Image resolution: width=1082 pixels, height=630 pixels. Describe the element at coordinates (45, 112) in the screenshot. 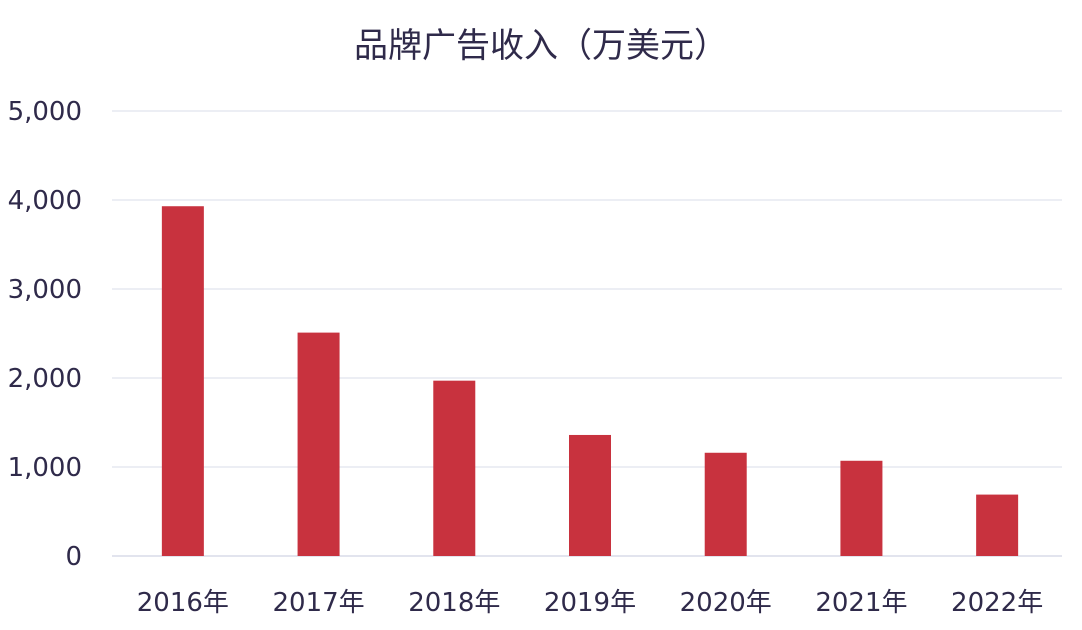

I see `y-tick-label: 5,000` at that location.